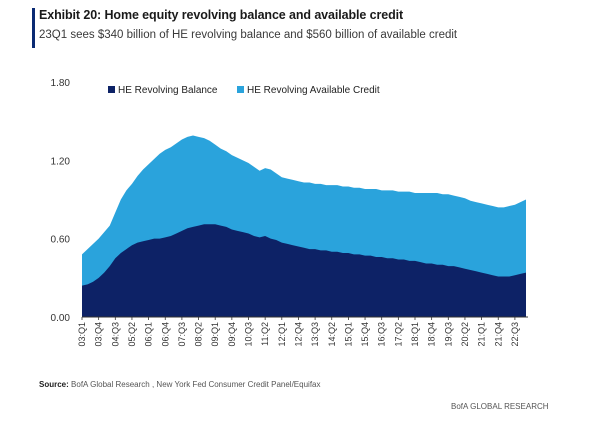 The height and width of the screenshot is (443, 600). I want to click on y-tick-label: 1.80, so click(61, 83).